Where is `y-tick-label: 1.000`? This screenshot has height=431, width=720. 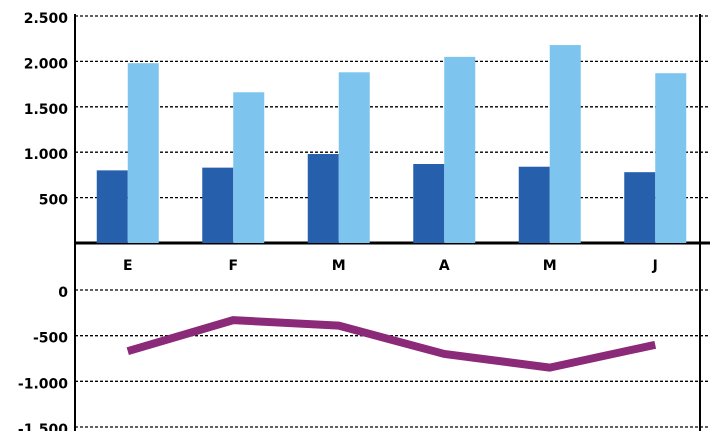
y-tick-label: 1.000 is located at coordinates (46, 155).